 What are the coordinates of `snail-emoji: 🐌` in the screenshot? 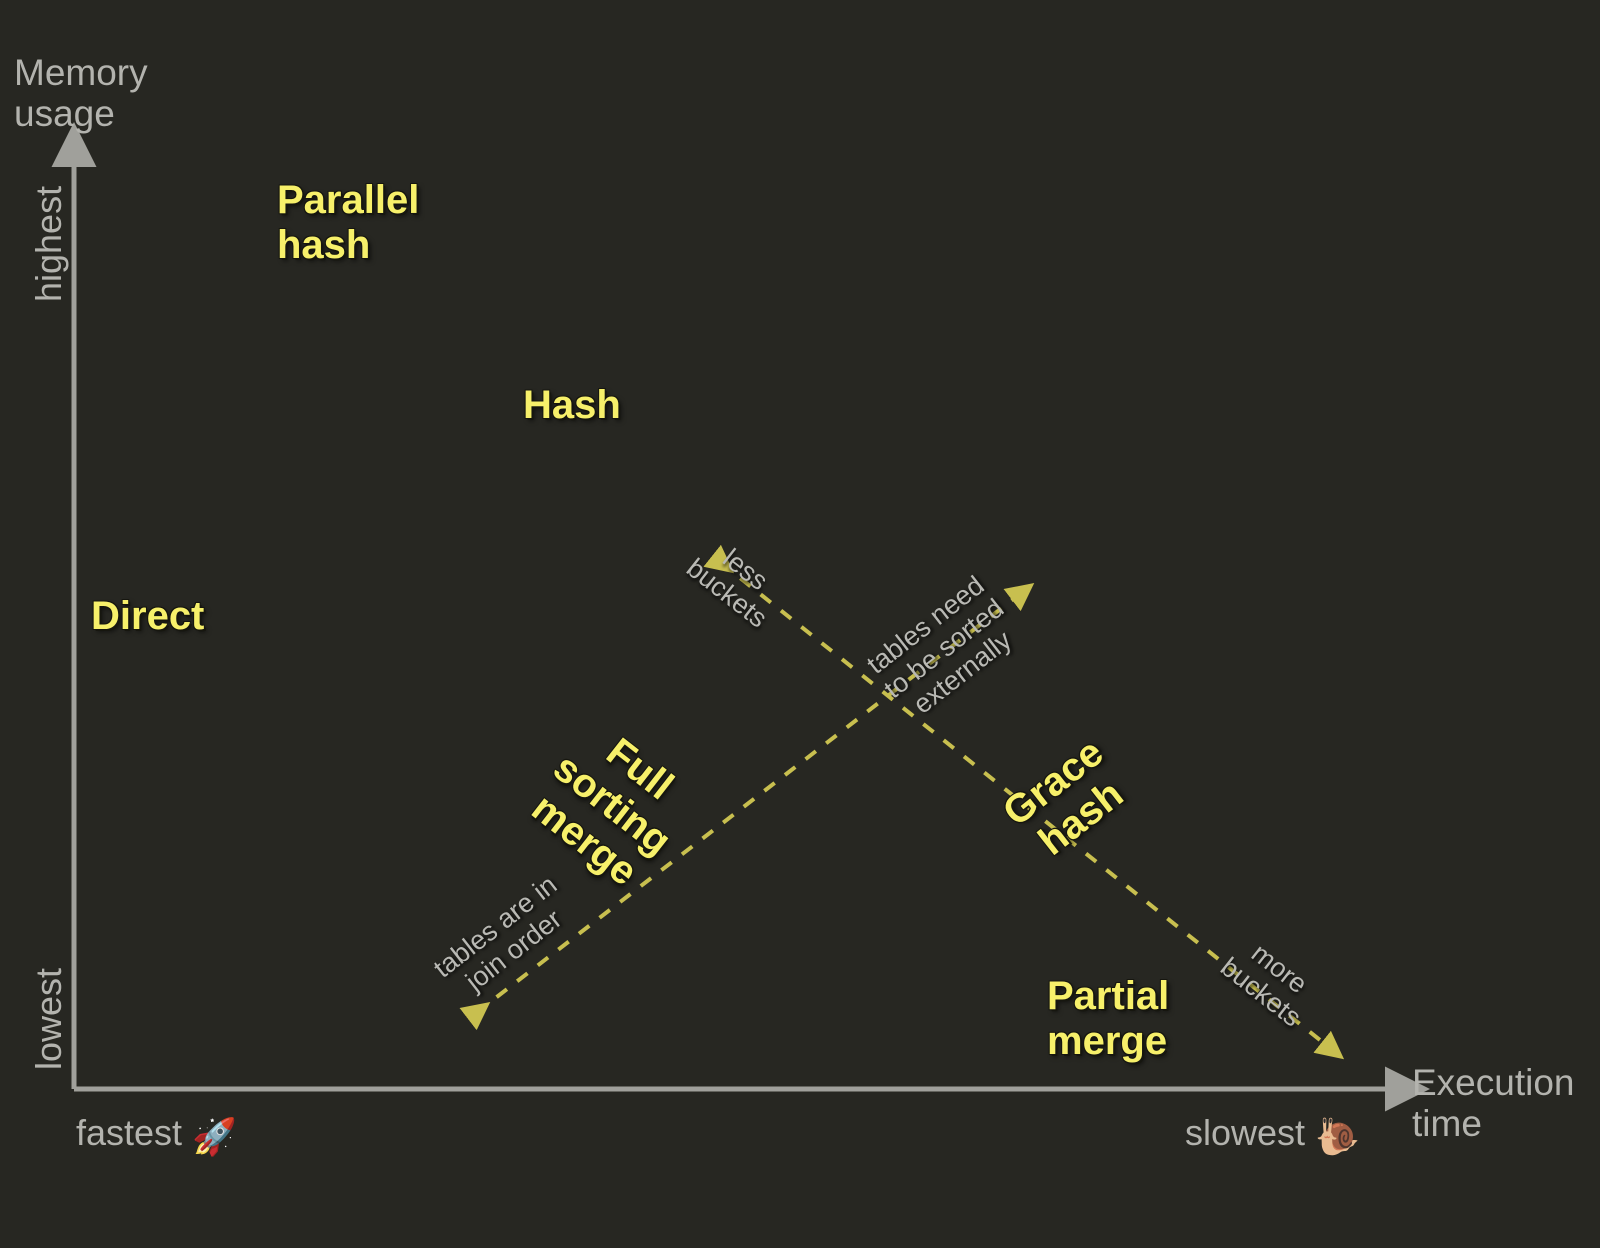 It's located at (1337, 1136).